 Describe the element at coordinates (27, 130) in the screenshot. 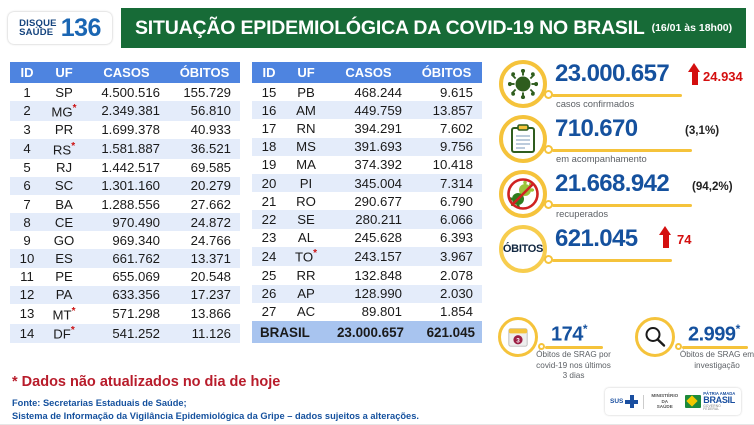

I see `cell-id: 3` at that location.